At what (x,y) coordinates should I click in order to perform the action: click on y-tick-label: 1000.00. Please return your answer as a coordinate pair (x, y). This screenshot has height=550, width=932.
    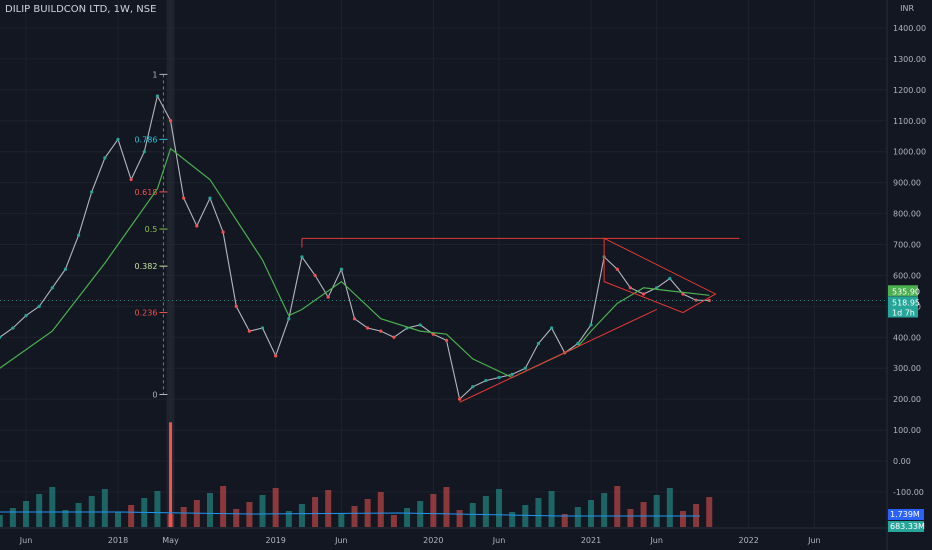
    Looking at the image, I should click on (909, 152).